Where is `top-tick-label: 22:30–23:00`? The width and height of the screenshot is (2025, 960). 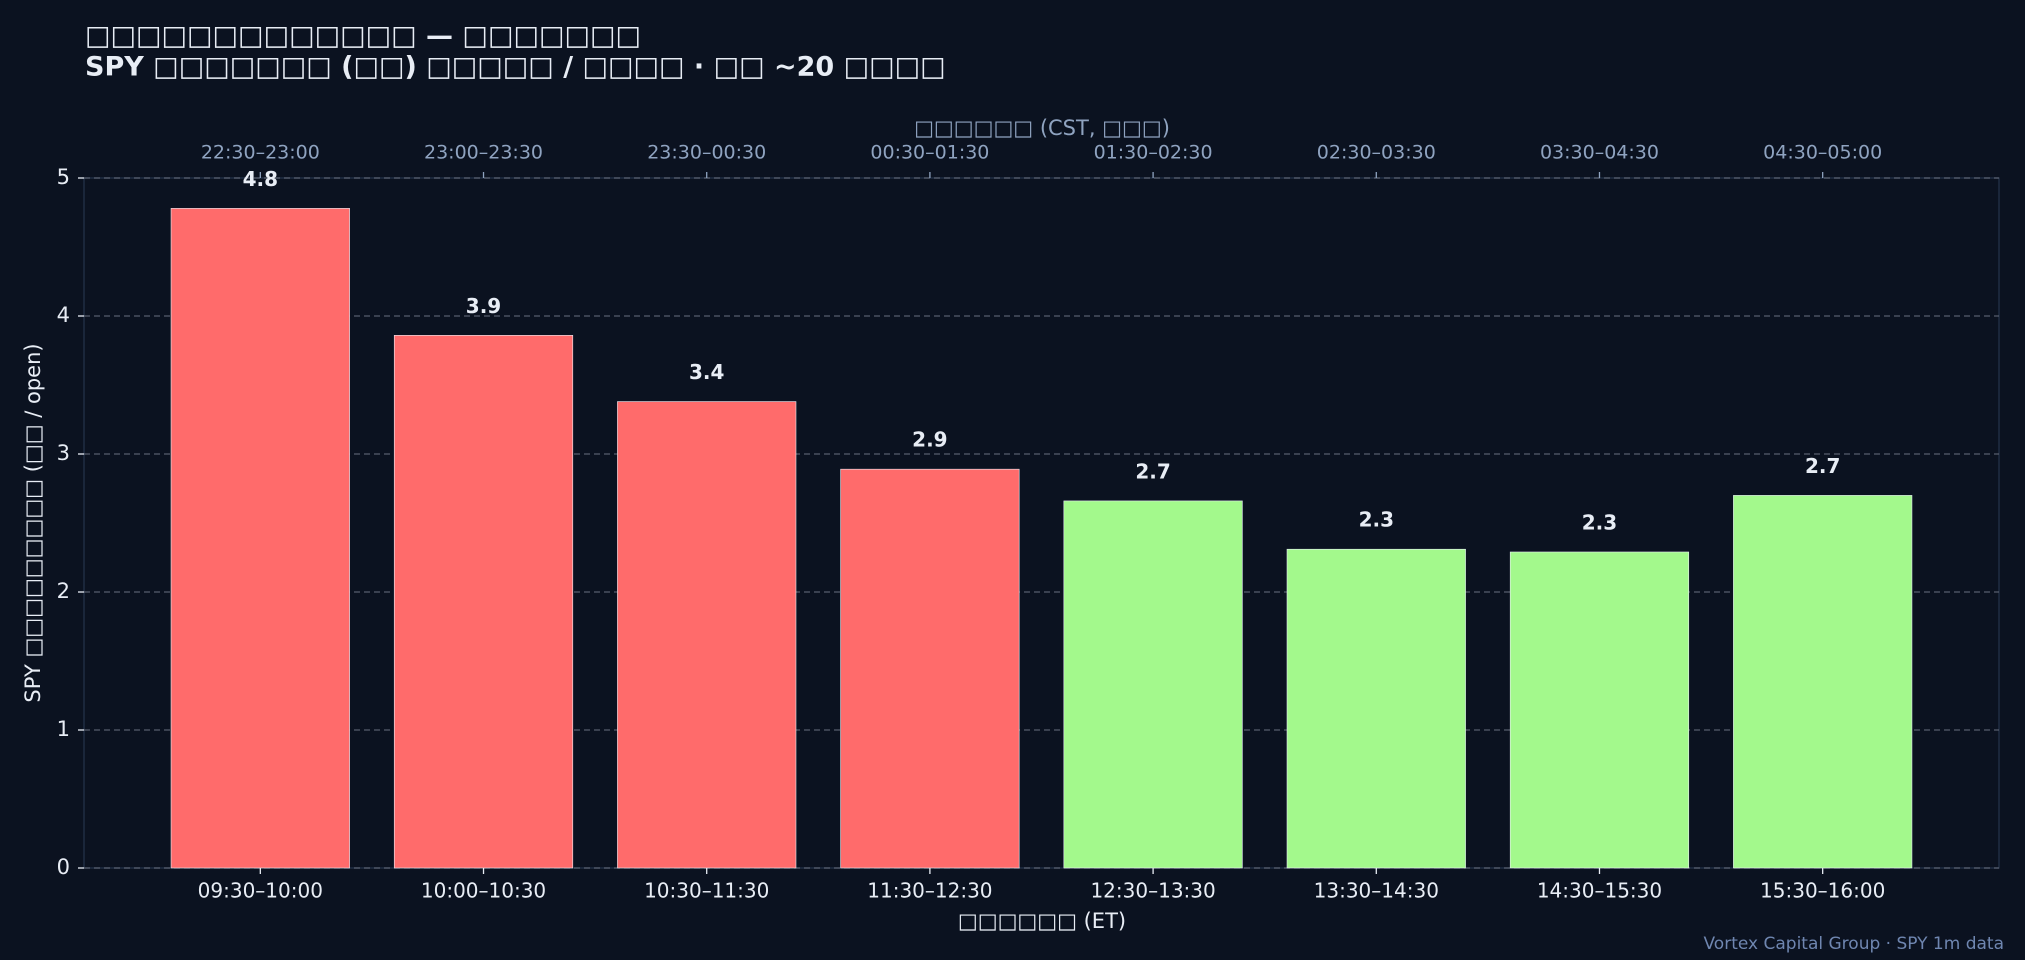 top-tick-label: 22:30–23:00 is located at coordinates (260, 153).